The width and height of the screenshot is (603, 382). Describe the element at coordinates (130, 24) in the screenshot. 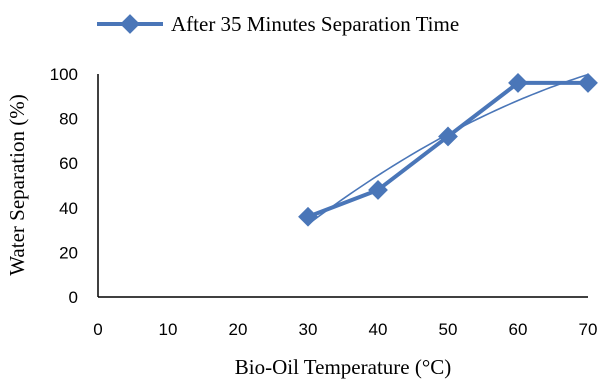

I see `legend-marker` at that location.